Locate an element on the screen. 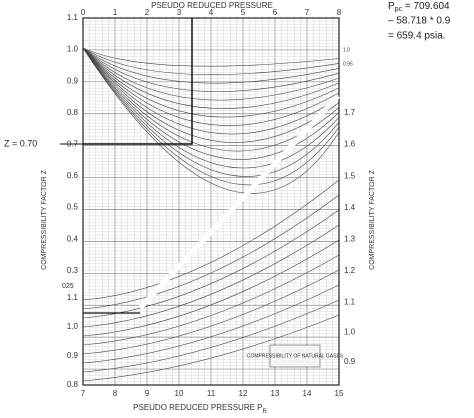 The width and height of the screenshot is (474, 418). bottom-tick-label: 12 is located at coordinates (243, 393).